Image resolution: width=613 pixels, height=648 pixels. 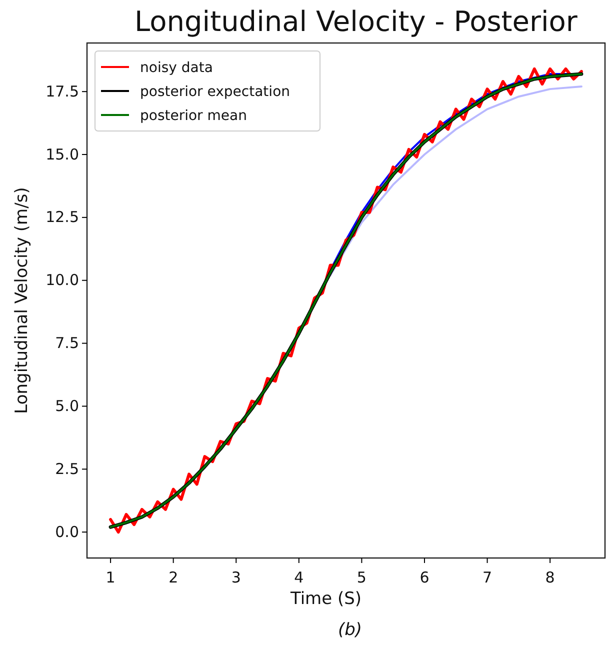 What do you see at coordinates (67, 531) in the screenshot?
I see `y-tick-label: 0.0` at bounding box center [67, 531].